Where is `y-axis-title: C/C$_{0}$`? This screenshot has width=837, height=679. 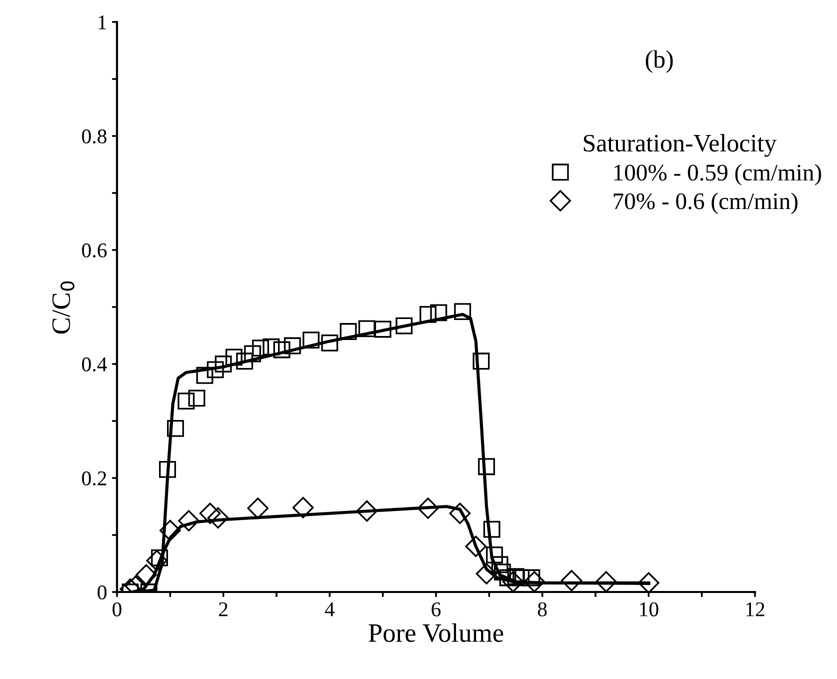 y-axis-title: C/C$_{0}$ is located at coordinates (63, 307).